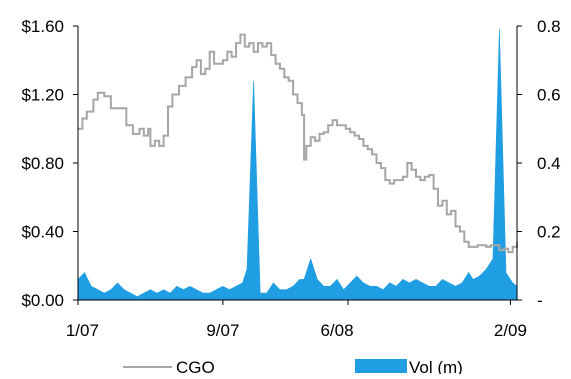 The width and height of the screenshot is (571, 379). I want to click on y-right-tick-label: 0.6, so click(549, 95).